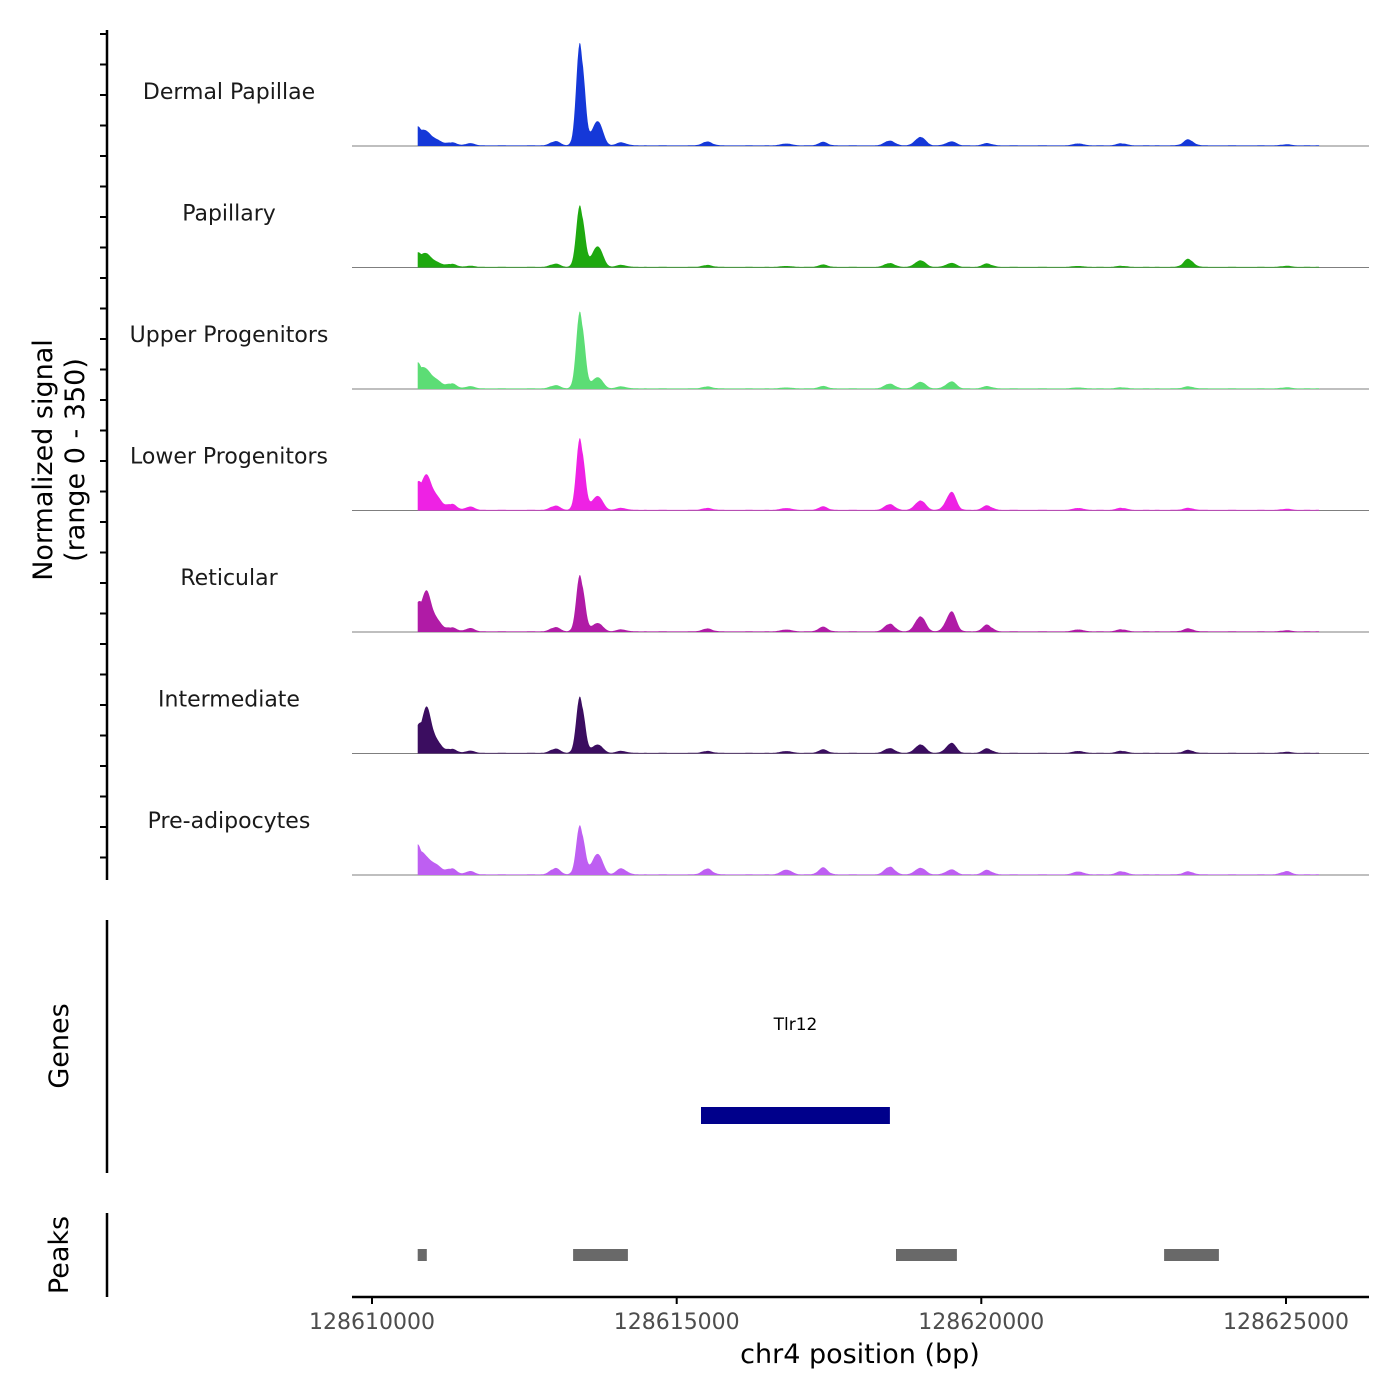  Describe the element at coordinates (795, 1069) in the screenshot. I see `gene-annotations: Tlr12` at that location.